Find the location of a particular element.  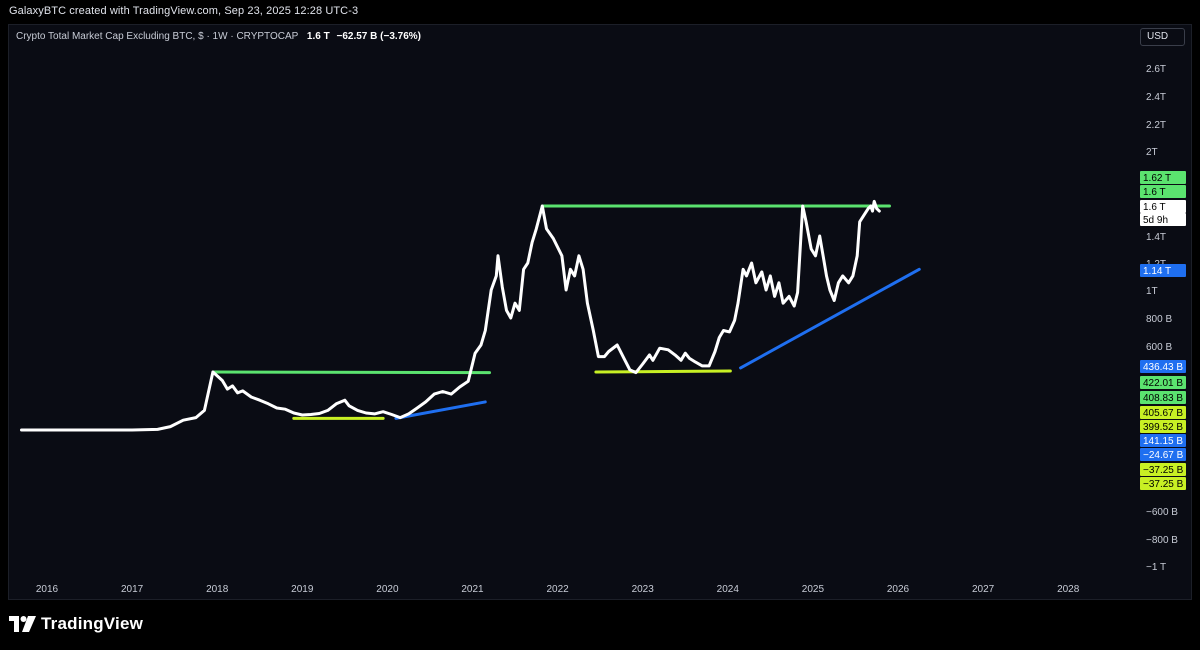

y-tick-label: 1T is located at coordinates (1152, 291).